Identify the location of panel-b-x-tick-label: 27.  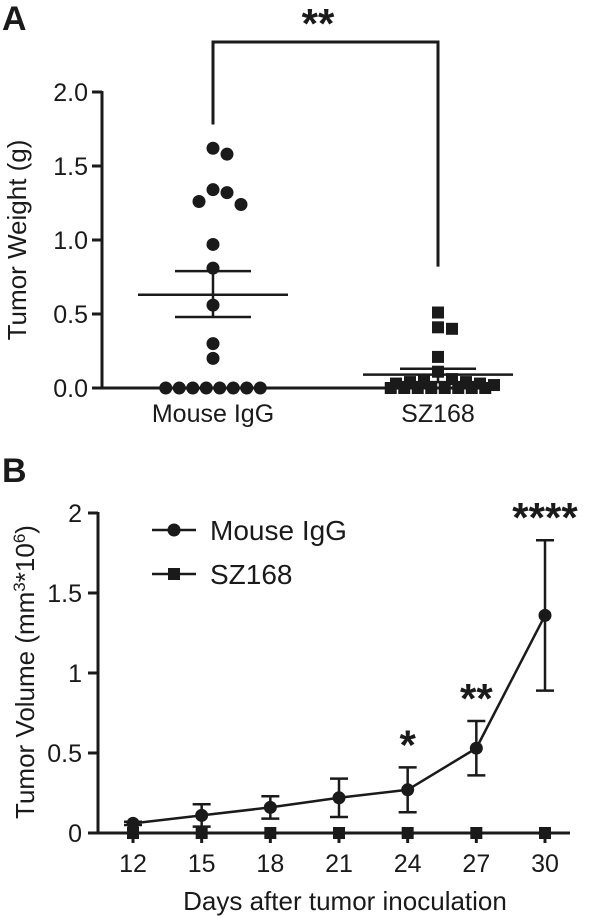
(476, 864).